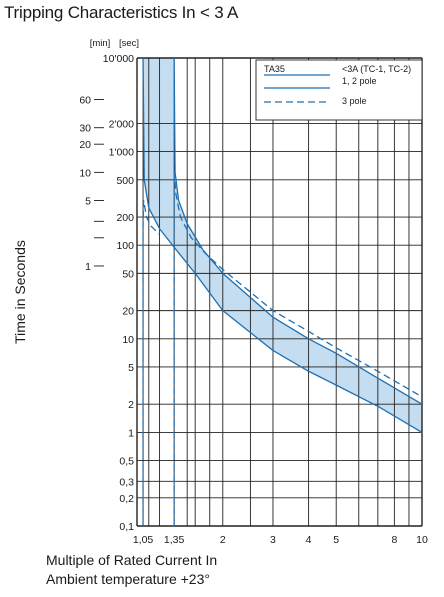  What do you see at coordinates (131, 368) in the screenshot?
I see `y-tick-sec-label: 5` at bounding box center [131, 368].